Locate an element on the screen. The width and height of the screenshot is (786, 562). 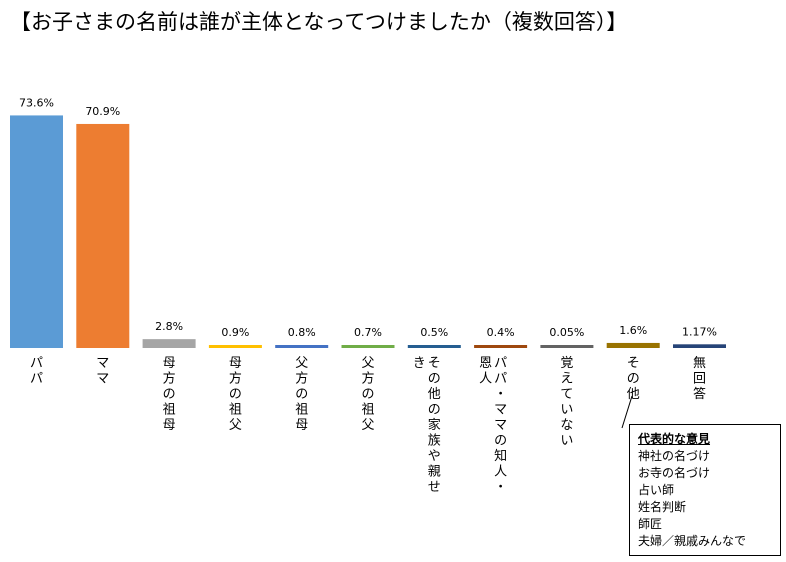
chart-title: 【お子さまの名前は誰が主体となってつけましたか（複数回答）】 is located at coordinates (319, 22).